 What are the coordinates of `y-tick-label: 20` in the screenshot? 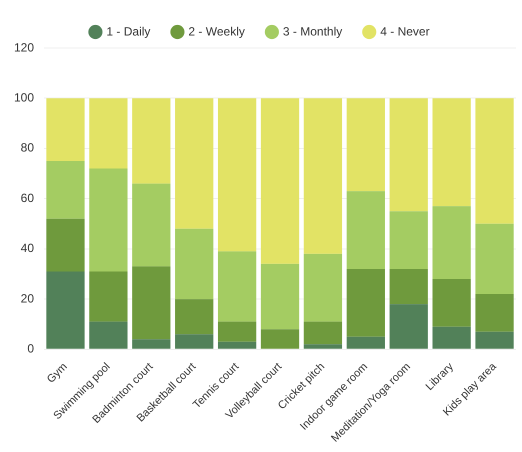 It's located at (27, 298).